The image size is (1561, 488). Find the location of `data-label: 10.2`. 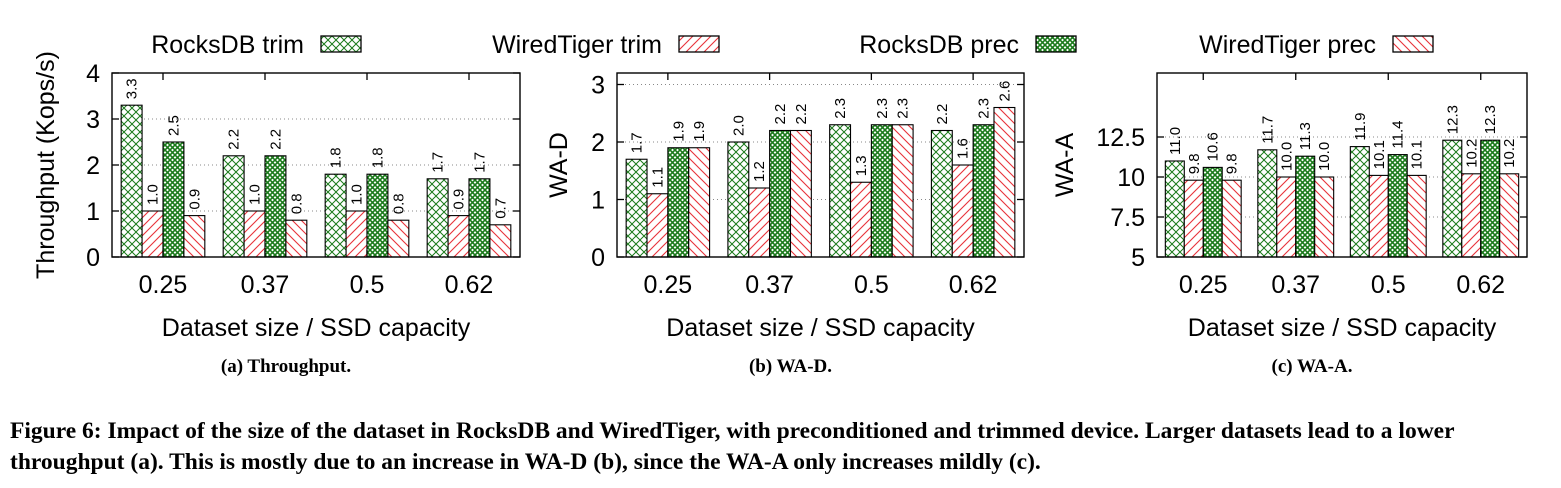

data-label: 10.2 is located at coordinates (1471, 153).